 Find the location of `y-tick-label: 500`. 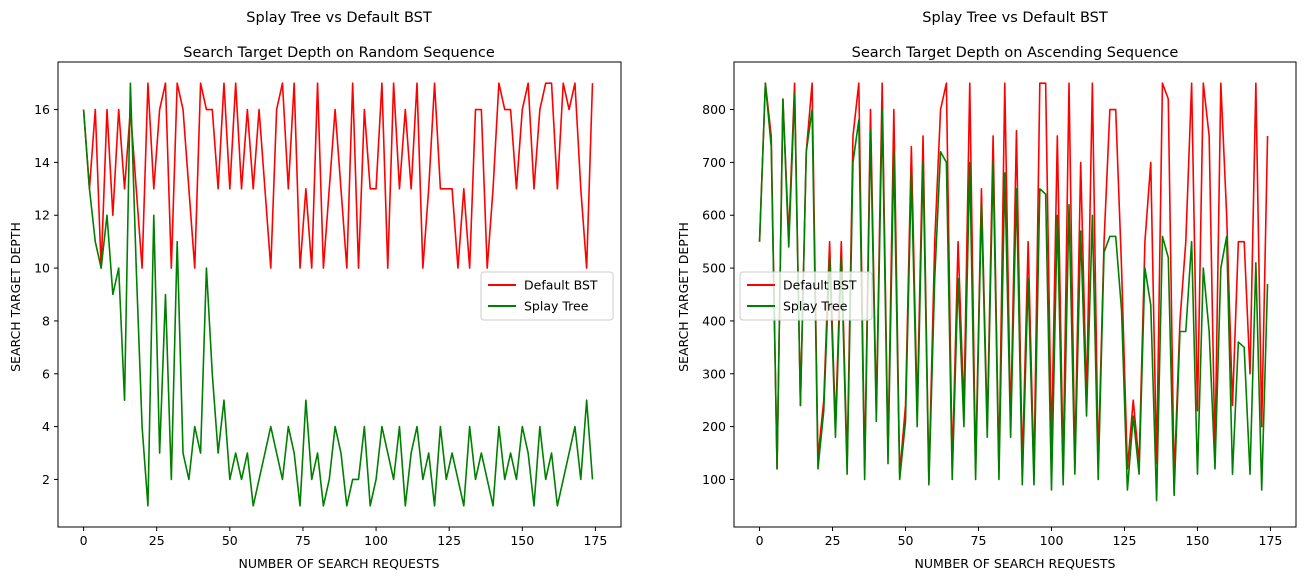

y-tick-label: 500 is located at coordinates (714, 268).